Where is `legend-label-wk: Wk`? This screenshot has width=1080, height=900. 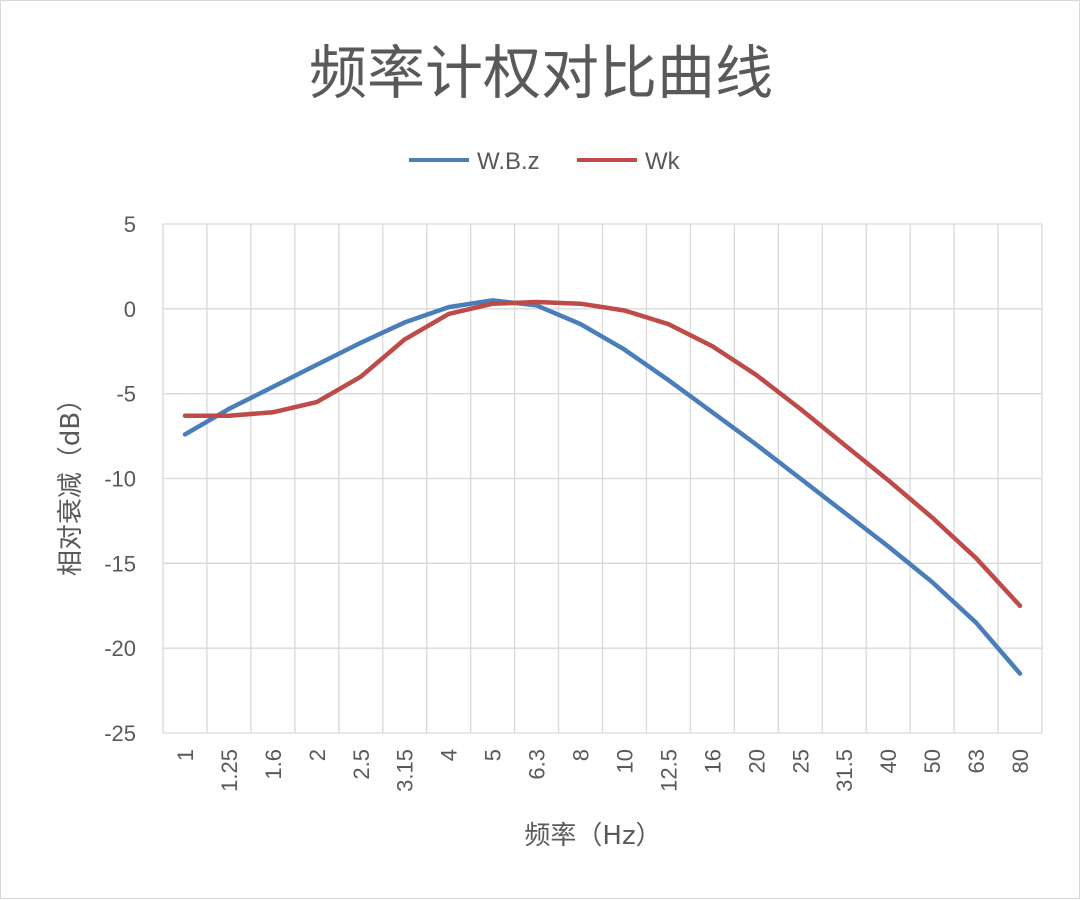 legend-label-wk: Wk is located at coordinates (663, 161).